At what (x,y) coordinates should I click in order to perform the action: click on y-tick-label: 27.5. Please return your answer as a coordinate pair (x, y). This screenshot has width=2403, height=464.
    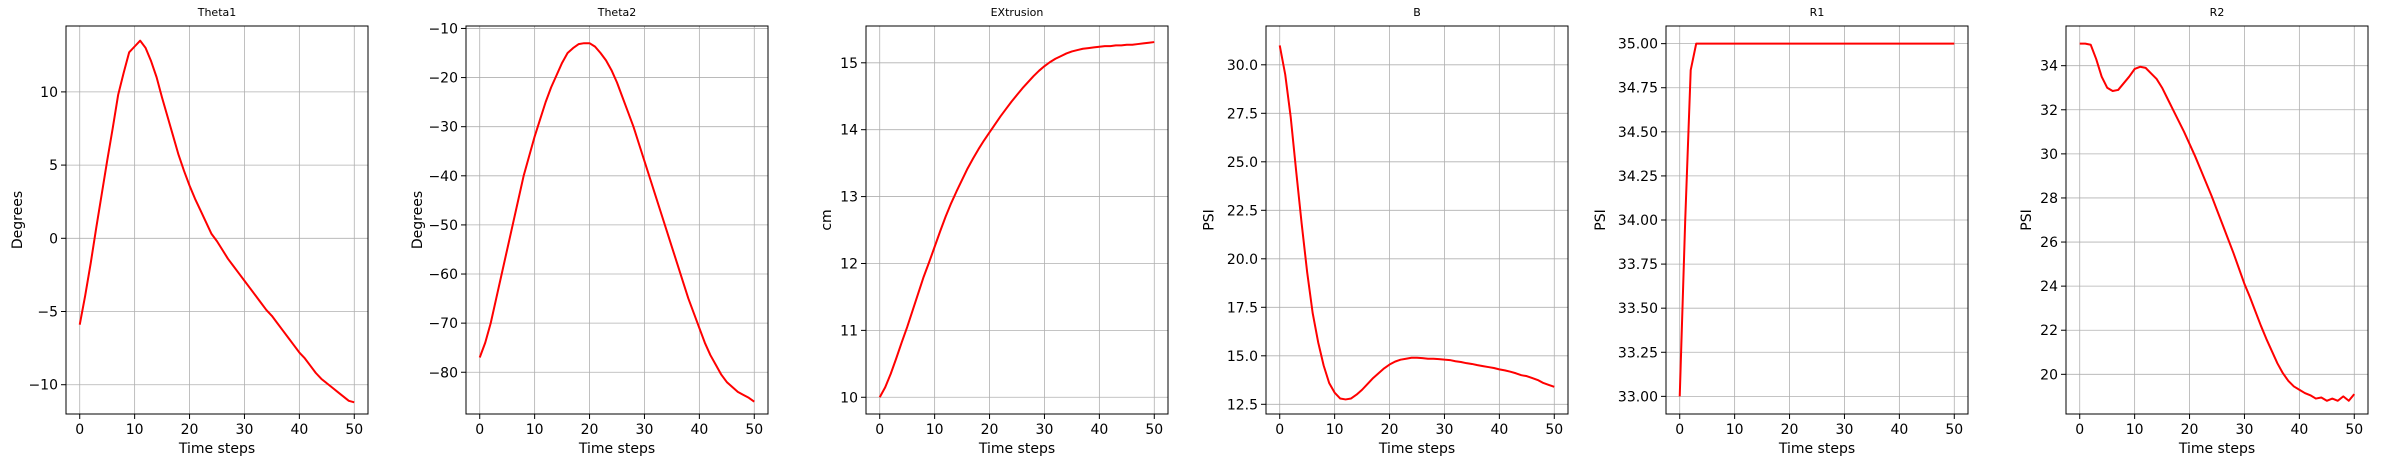
    Looking at the image, I should click on (1242, 114).